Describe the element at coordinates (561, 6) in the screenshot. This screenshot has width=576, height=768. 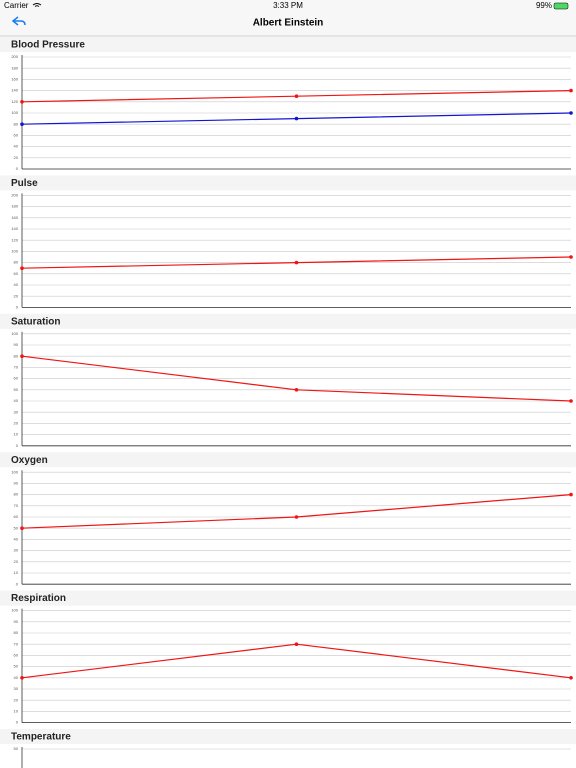
I see `battery-icon` at that location.